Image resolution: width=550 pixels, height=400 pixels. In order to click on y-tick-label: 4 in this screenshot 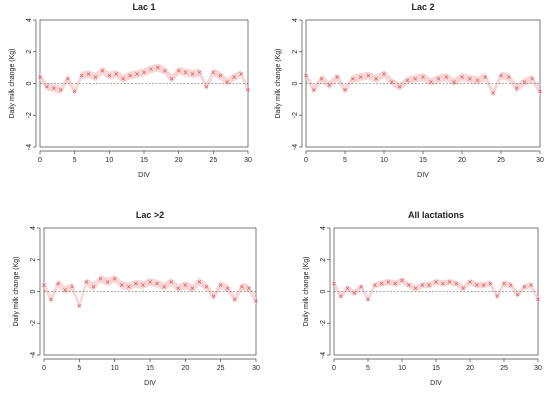, I will do `click(33, 228)`.